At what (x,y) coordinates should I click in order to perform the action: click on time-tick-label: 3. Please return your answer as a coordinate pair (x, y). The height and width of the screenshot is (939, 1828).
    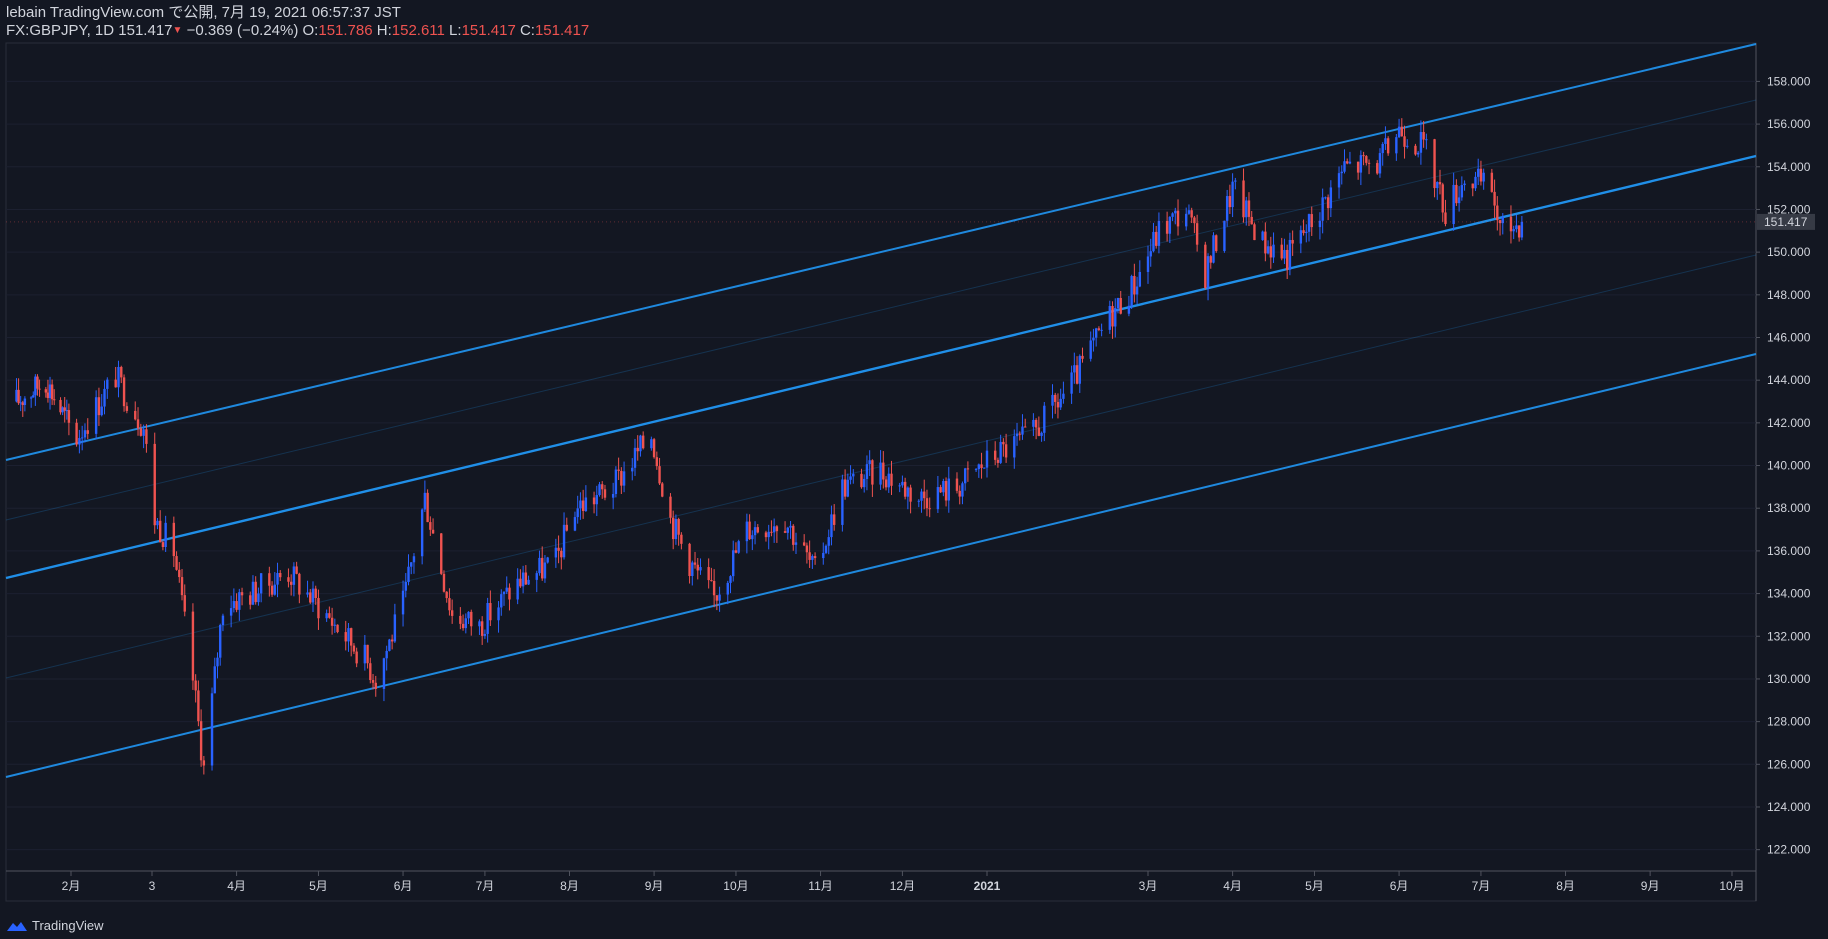
    Looking at the image, I should click on (152, 886).